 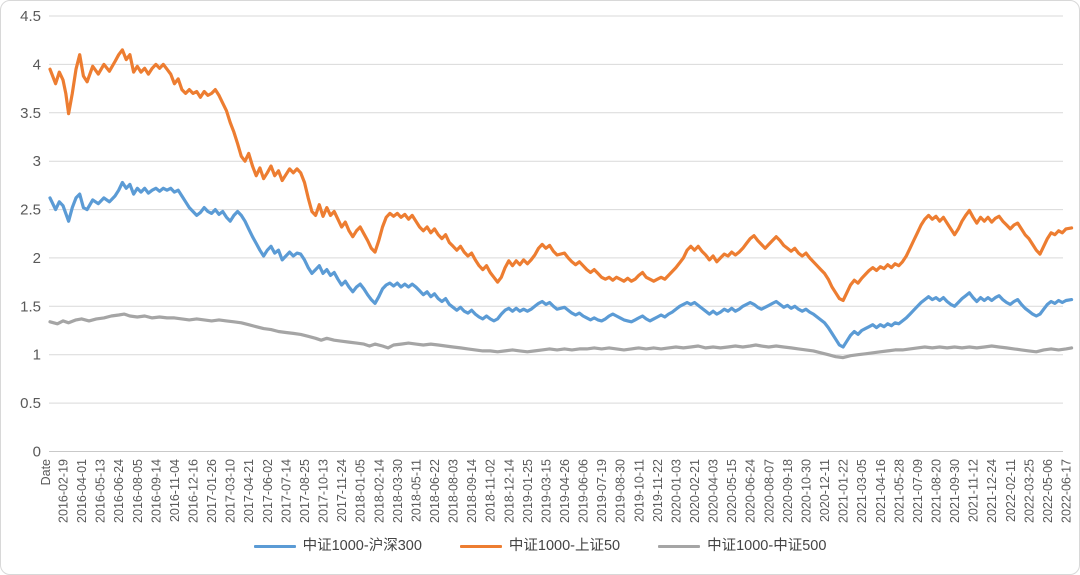 What do you see at coordinates (974, 490) in the screenshot?
I see `x-tick-label: 2021-11-12` at bounding box center [974, 490].